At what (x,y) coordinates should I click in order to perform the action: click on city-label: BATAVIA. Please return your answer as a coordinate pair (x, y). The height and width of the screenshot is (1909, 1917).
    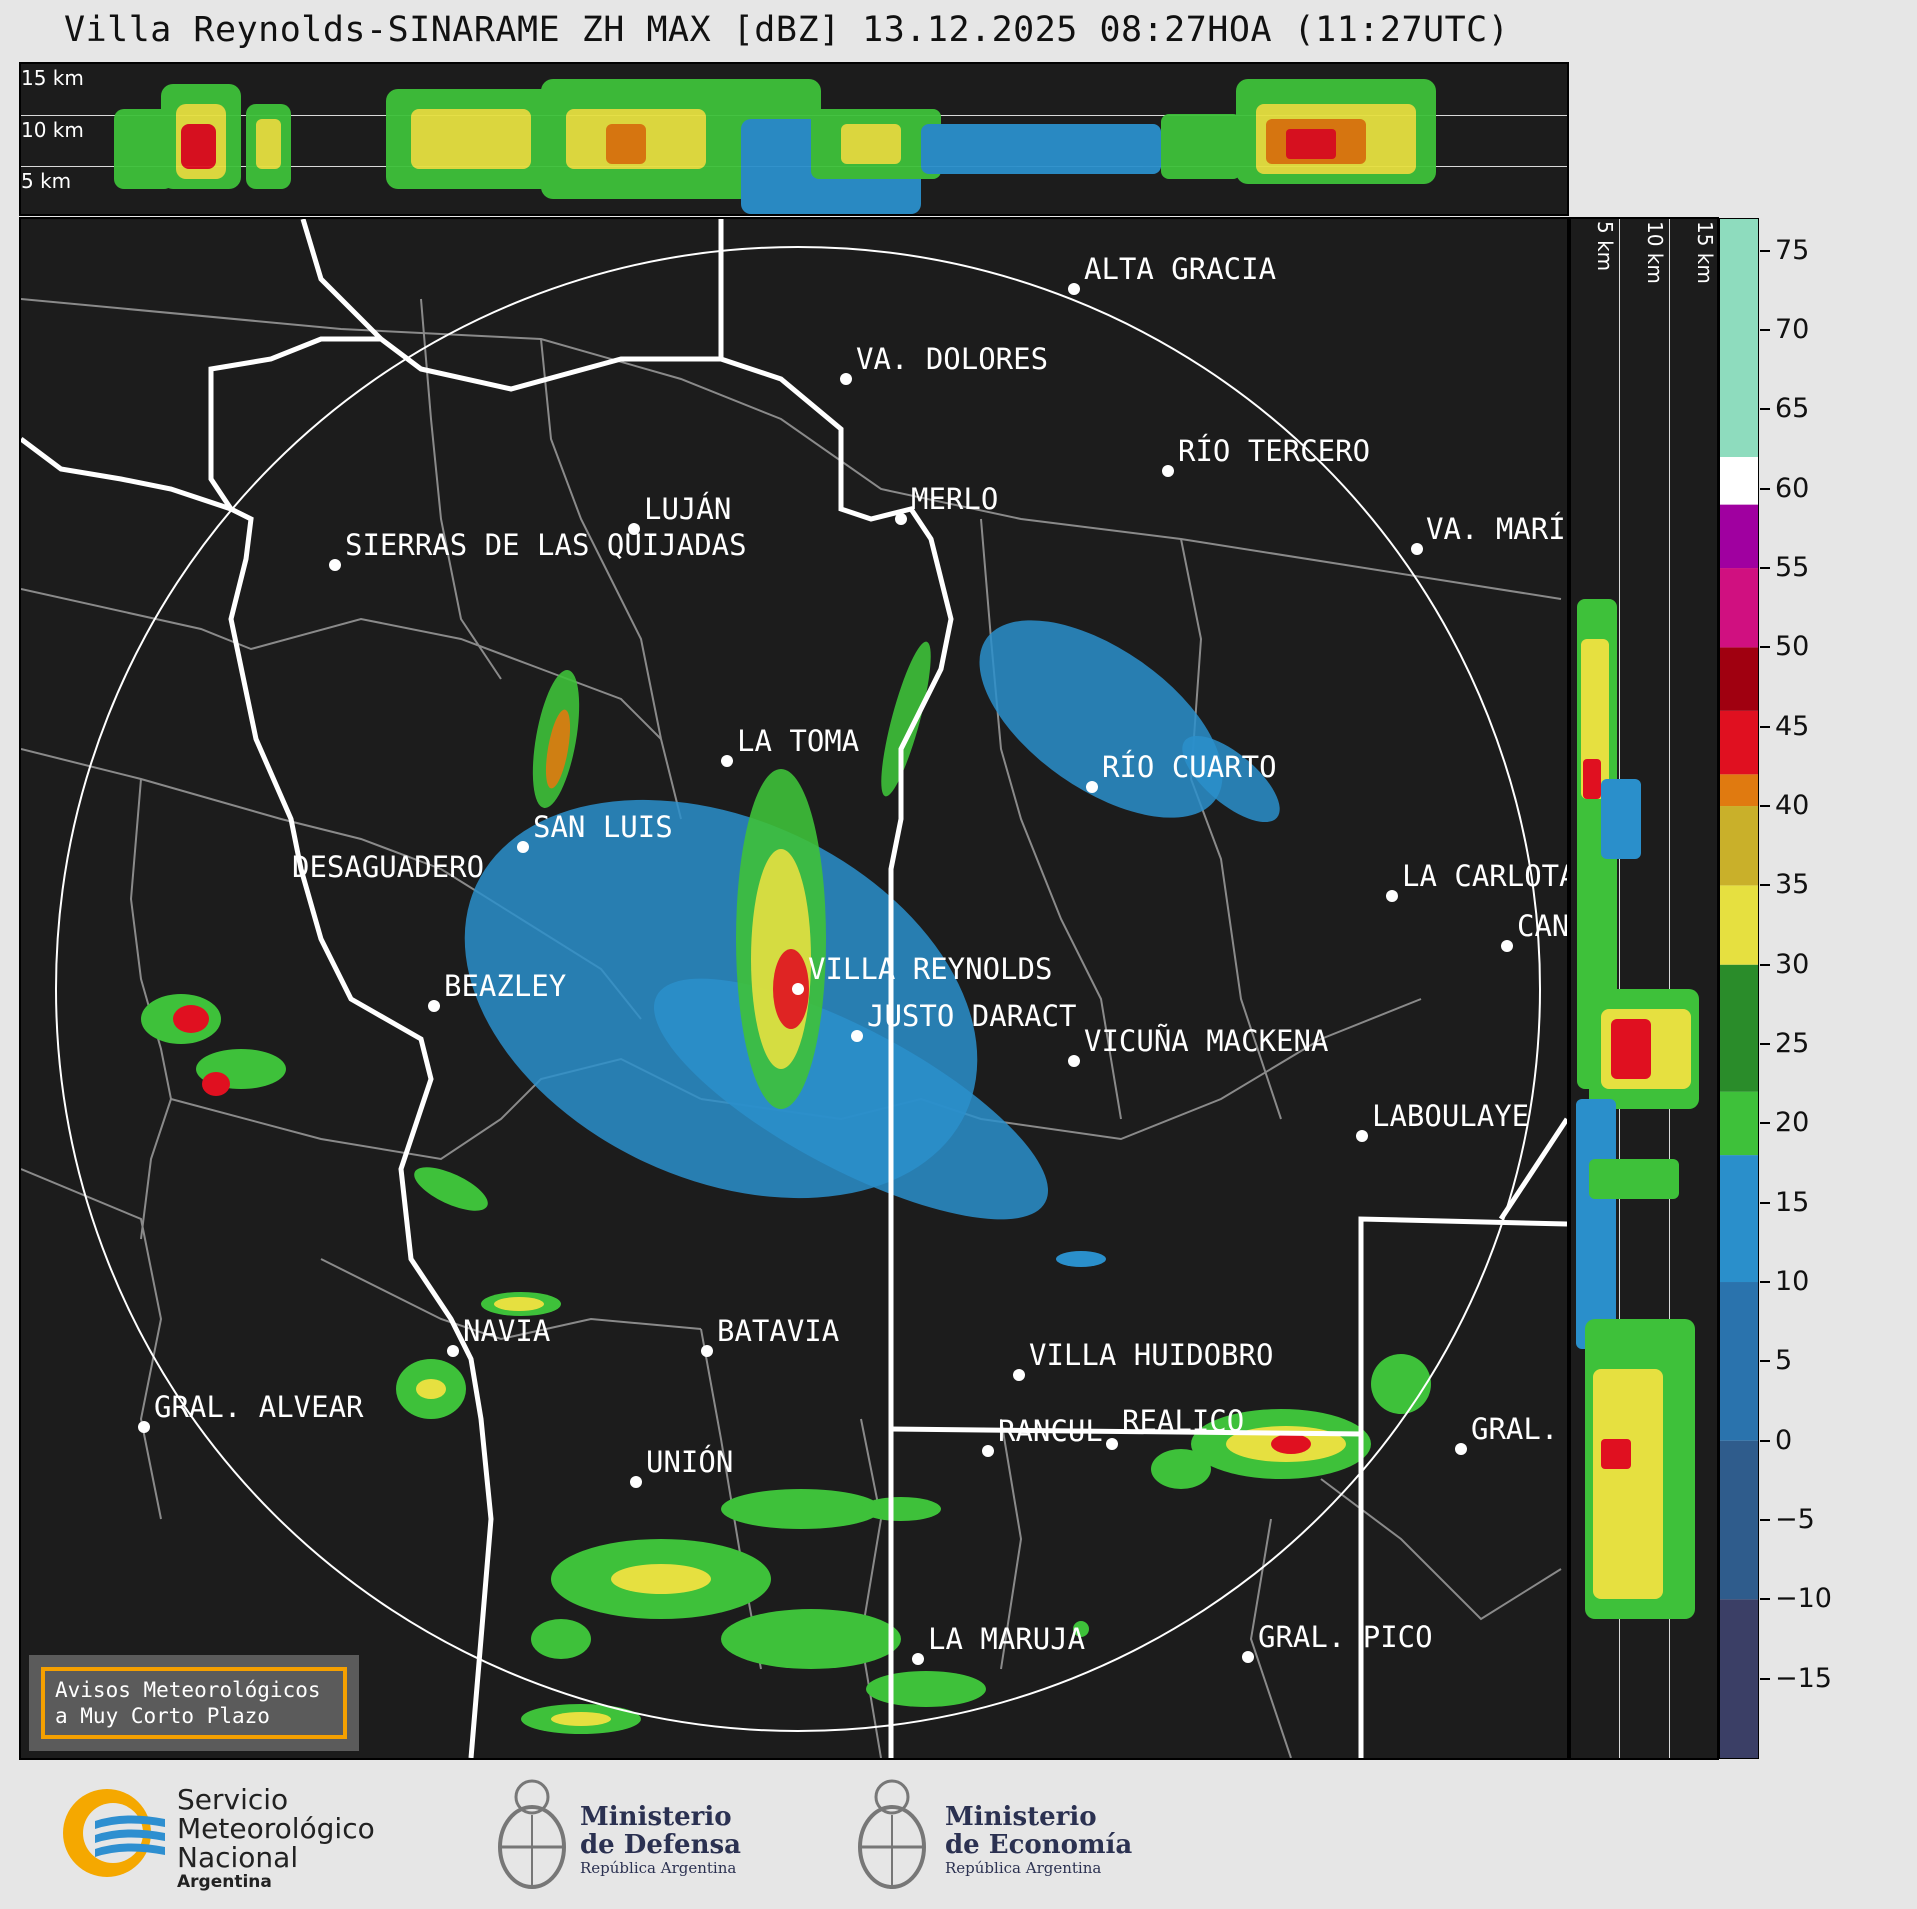
    Looking at the image, I should click on (778, 1331).